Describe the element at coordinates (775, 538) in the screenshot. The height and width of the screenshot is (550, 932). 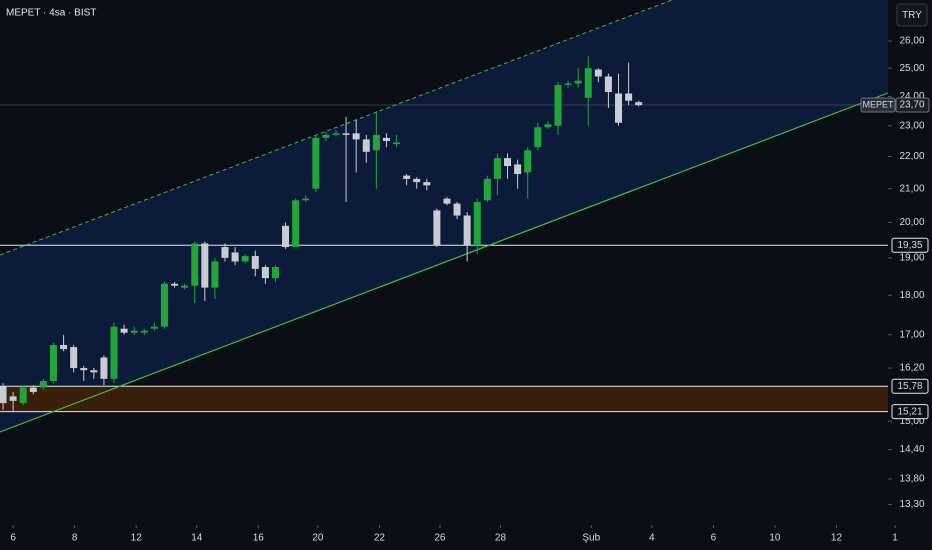
I see `x-tick-label: 10` at that location.